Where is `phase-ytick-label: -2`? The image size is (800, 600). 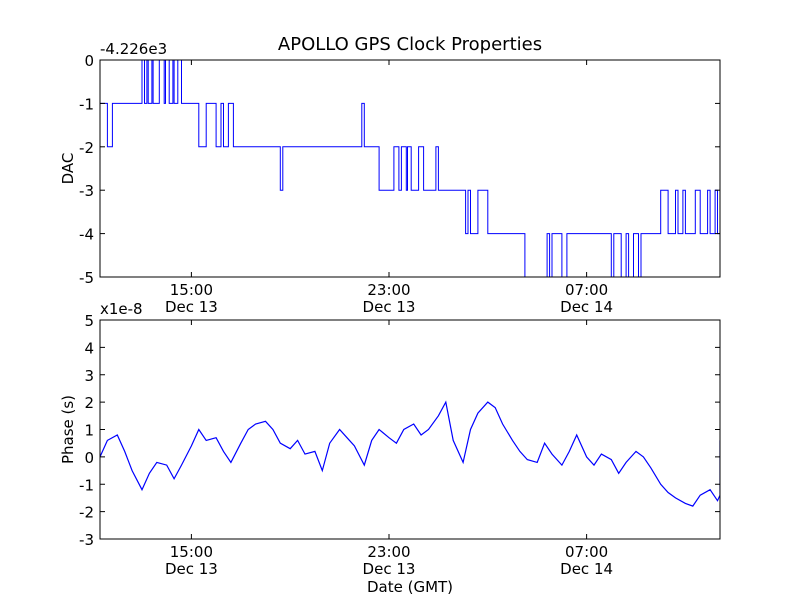 phase-ytick-label: -2 is located at coordinates (86, 513).